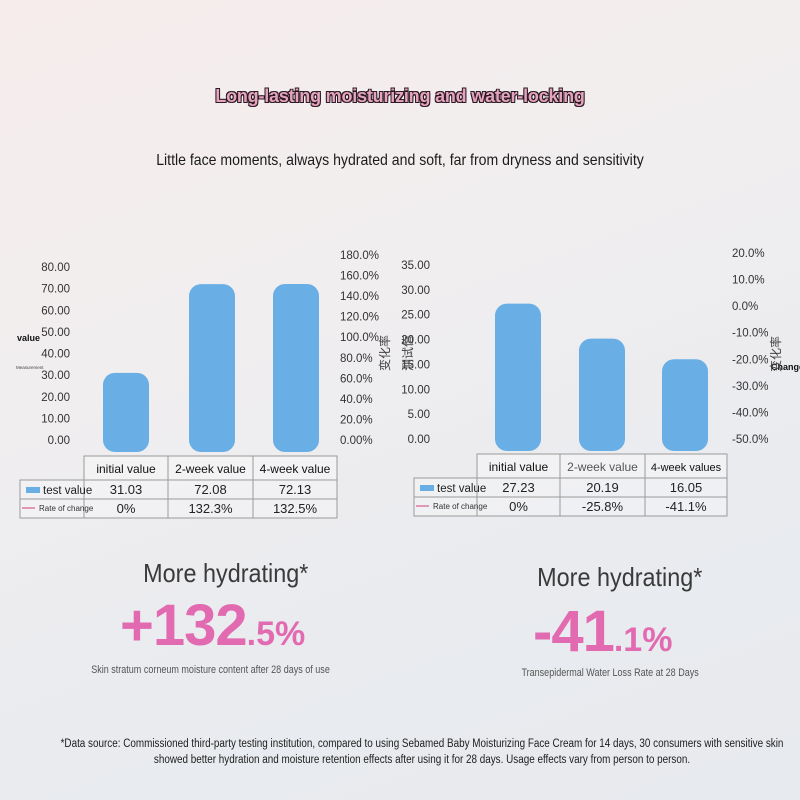 The height and width of the screenshot is (800, 800). What do you see at coordinates (356, 379) in the screenshot?
I see `y2-tick-label: 60.0%` at bounding box center [356, 379].